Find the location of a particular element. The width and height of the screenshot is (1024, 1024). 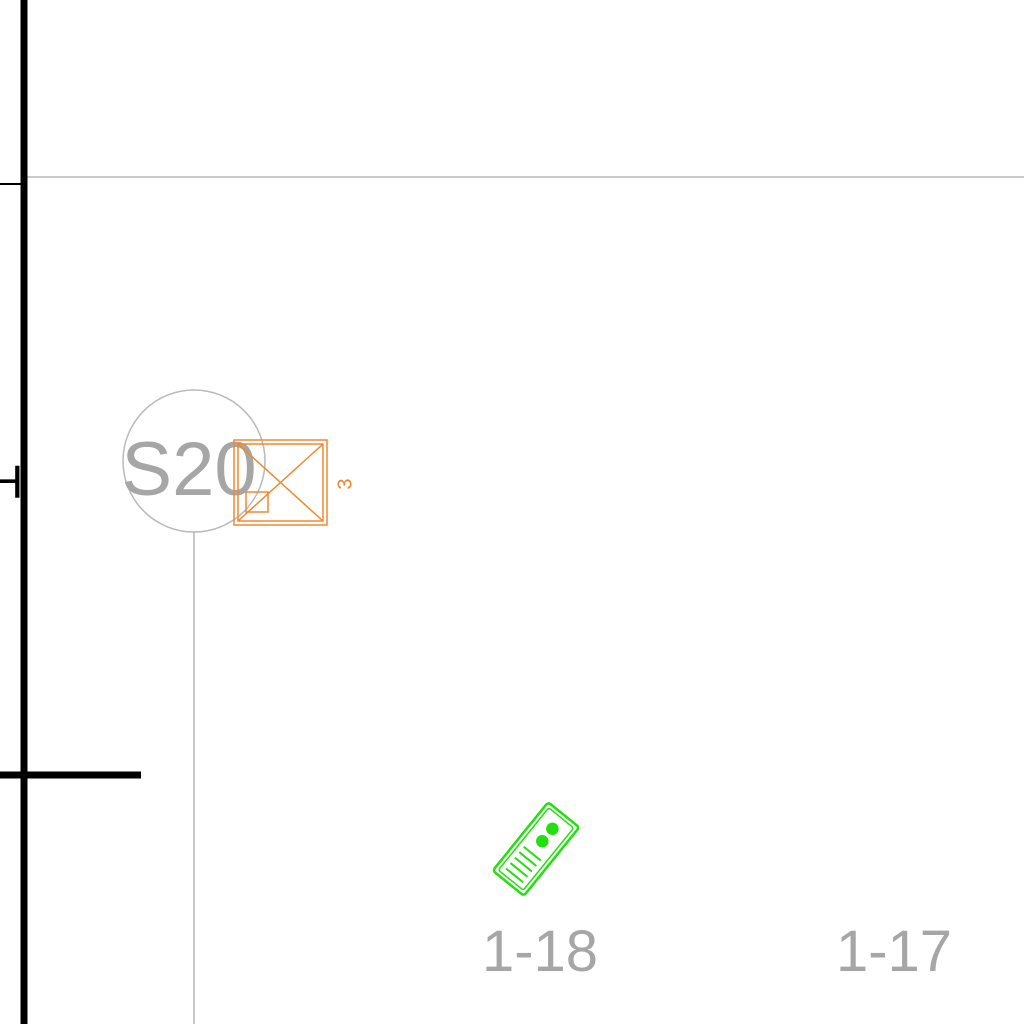

room-label-1-18: 1-18 is located at coordinates (540, 951).